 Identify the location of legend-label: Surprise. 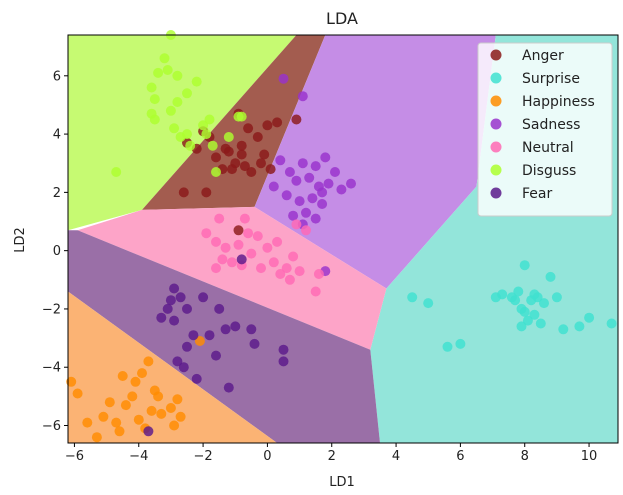
(551, 79).